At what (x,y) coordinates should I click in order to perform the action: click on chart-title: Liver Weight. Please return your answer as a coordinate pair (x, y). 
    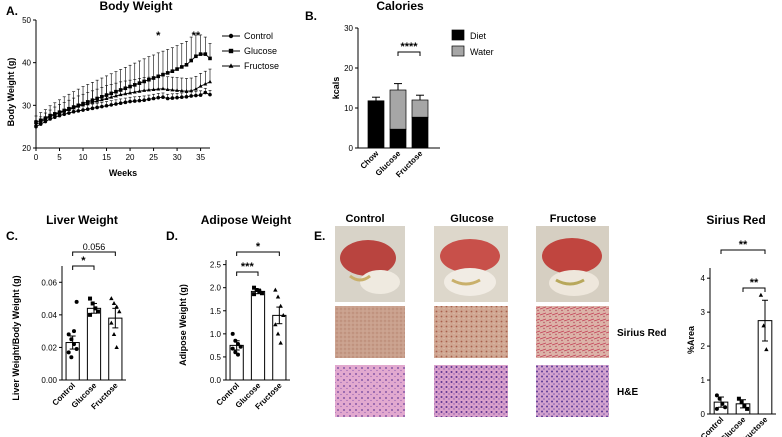
    Looking at the image, I should click on (82, 220).